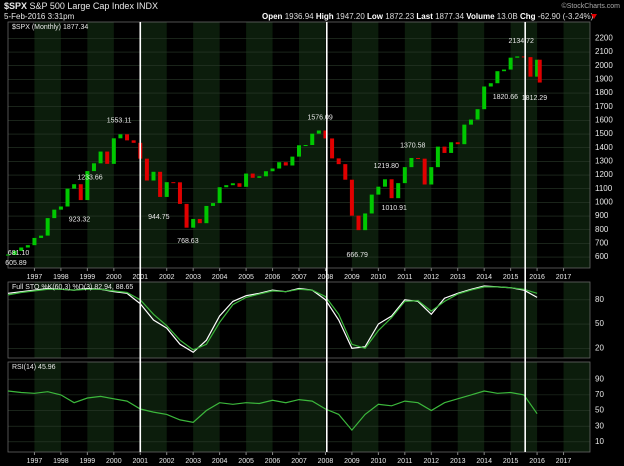  I want to click on price-annotation: 1812.29, so click(534, 98).